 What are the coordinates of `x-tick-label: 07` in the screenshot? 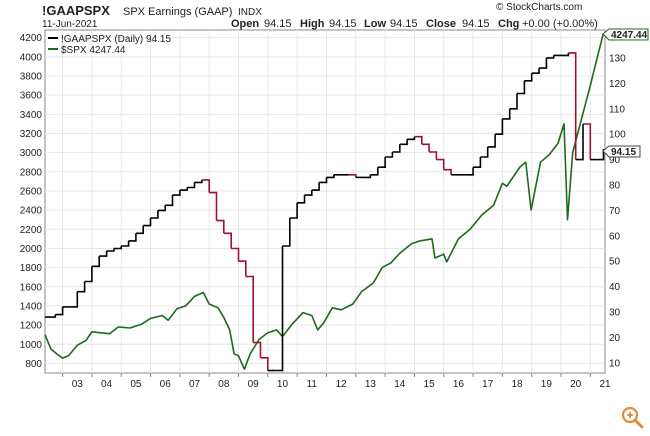 It's located at (195, 384).